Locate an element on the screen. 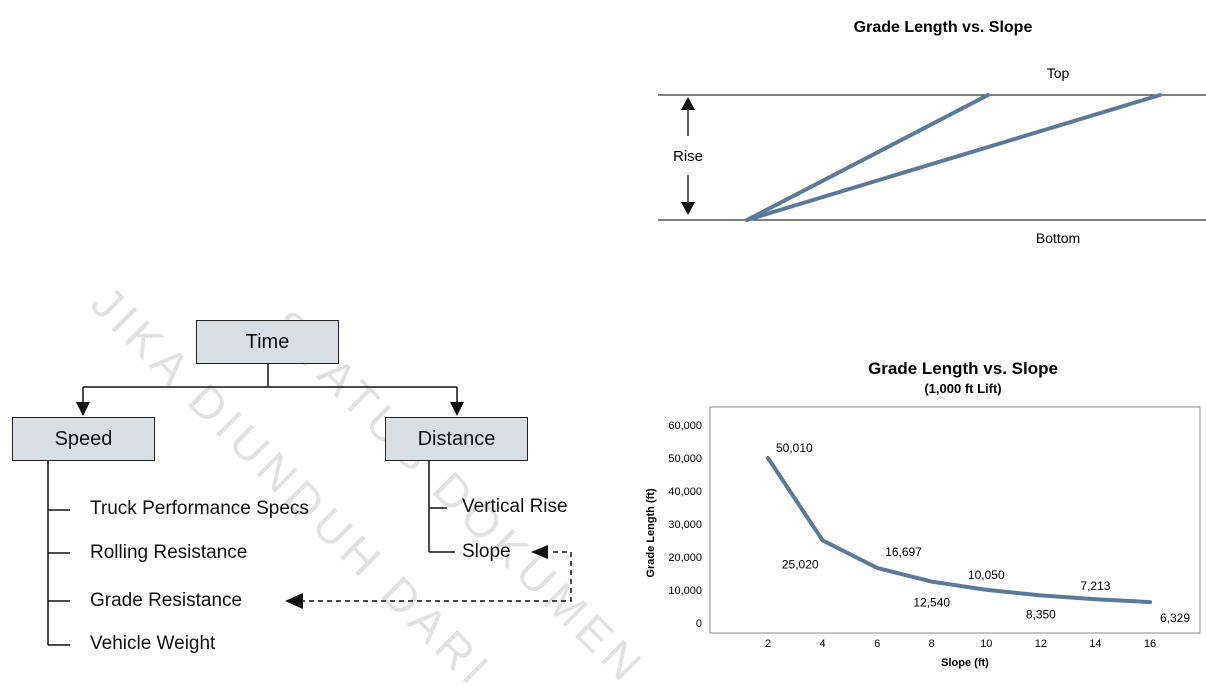 The image size is (1206, 699). distance-box: Distance is located at coordinates (456, 439).